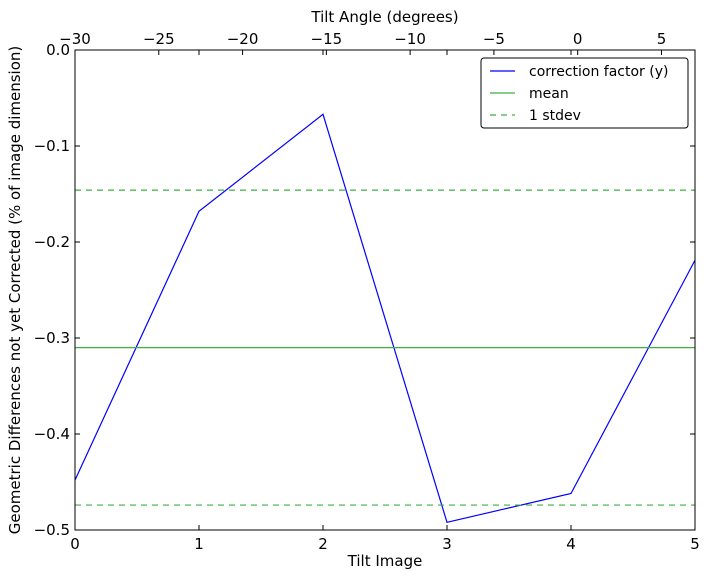  I want to click on y-tick-label: −0.2, so click(52, 242).